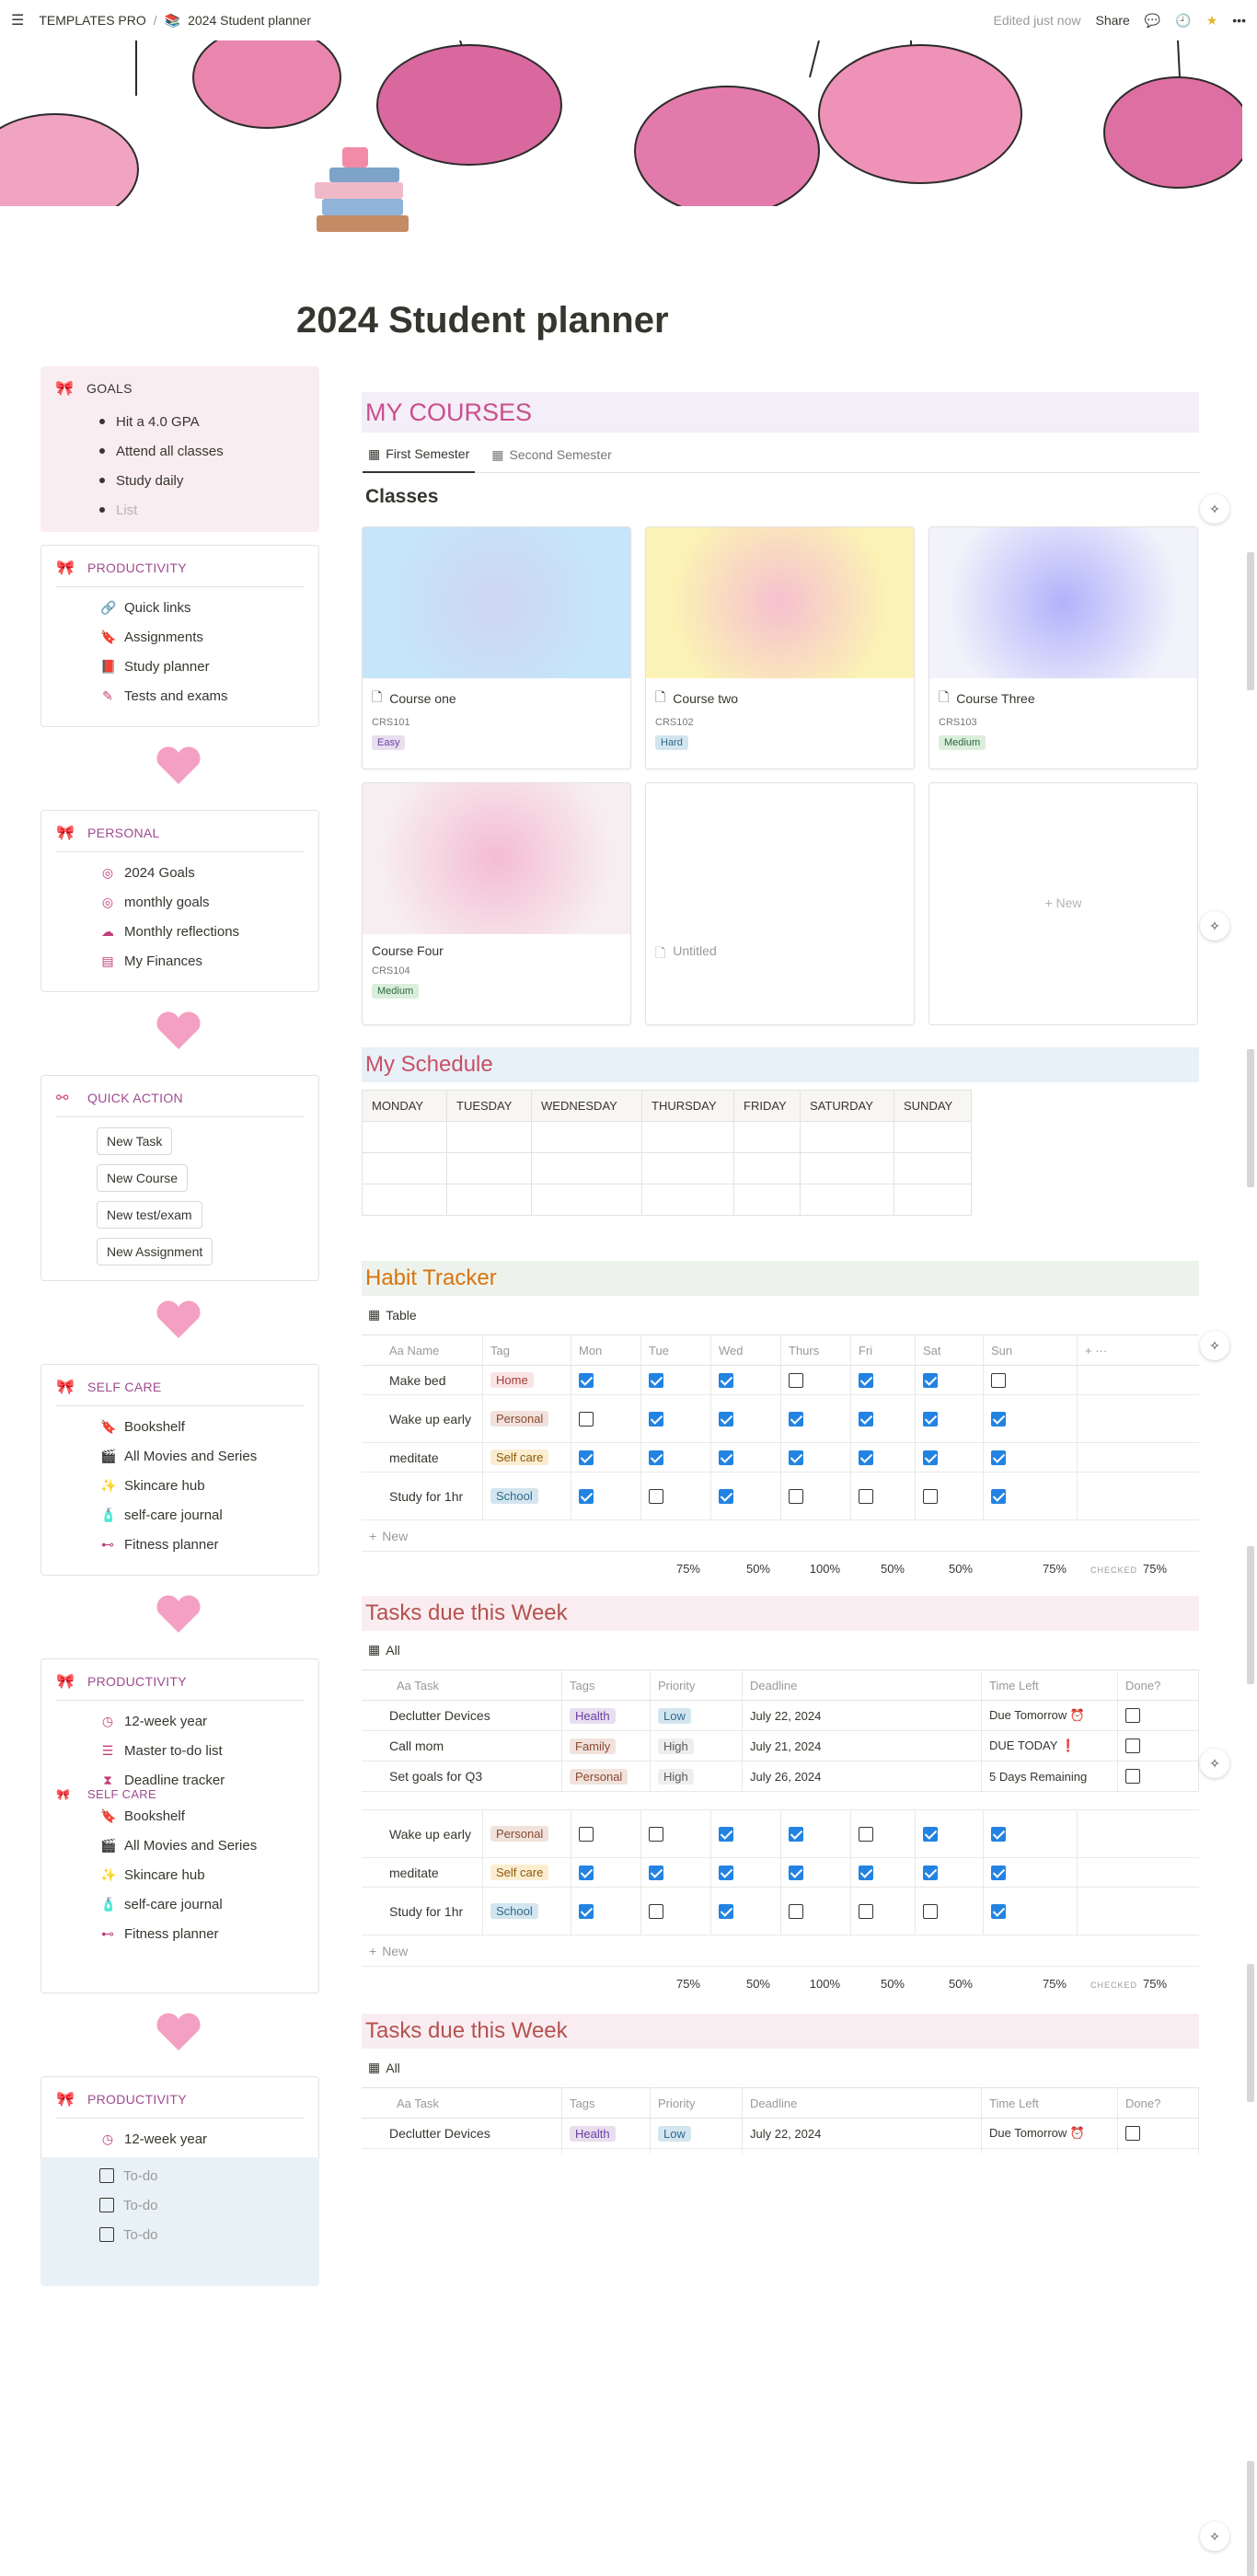 The width and height of the screenshot is (1257, 2576). I want to click on habit-name: meditate, so click(422, 1457).